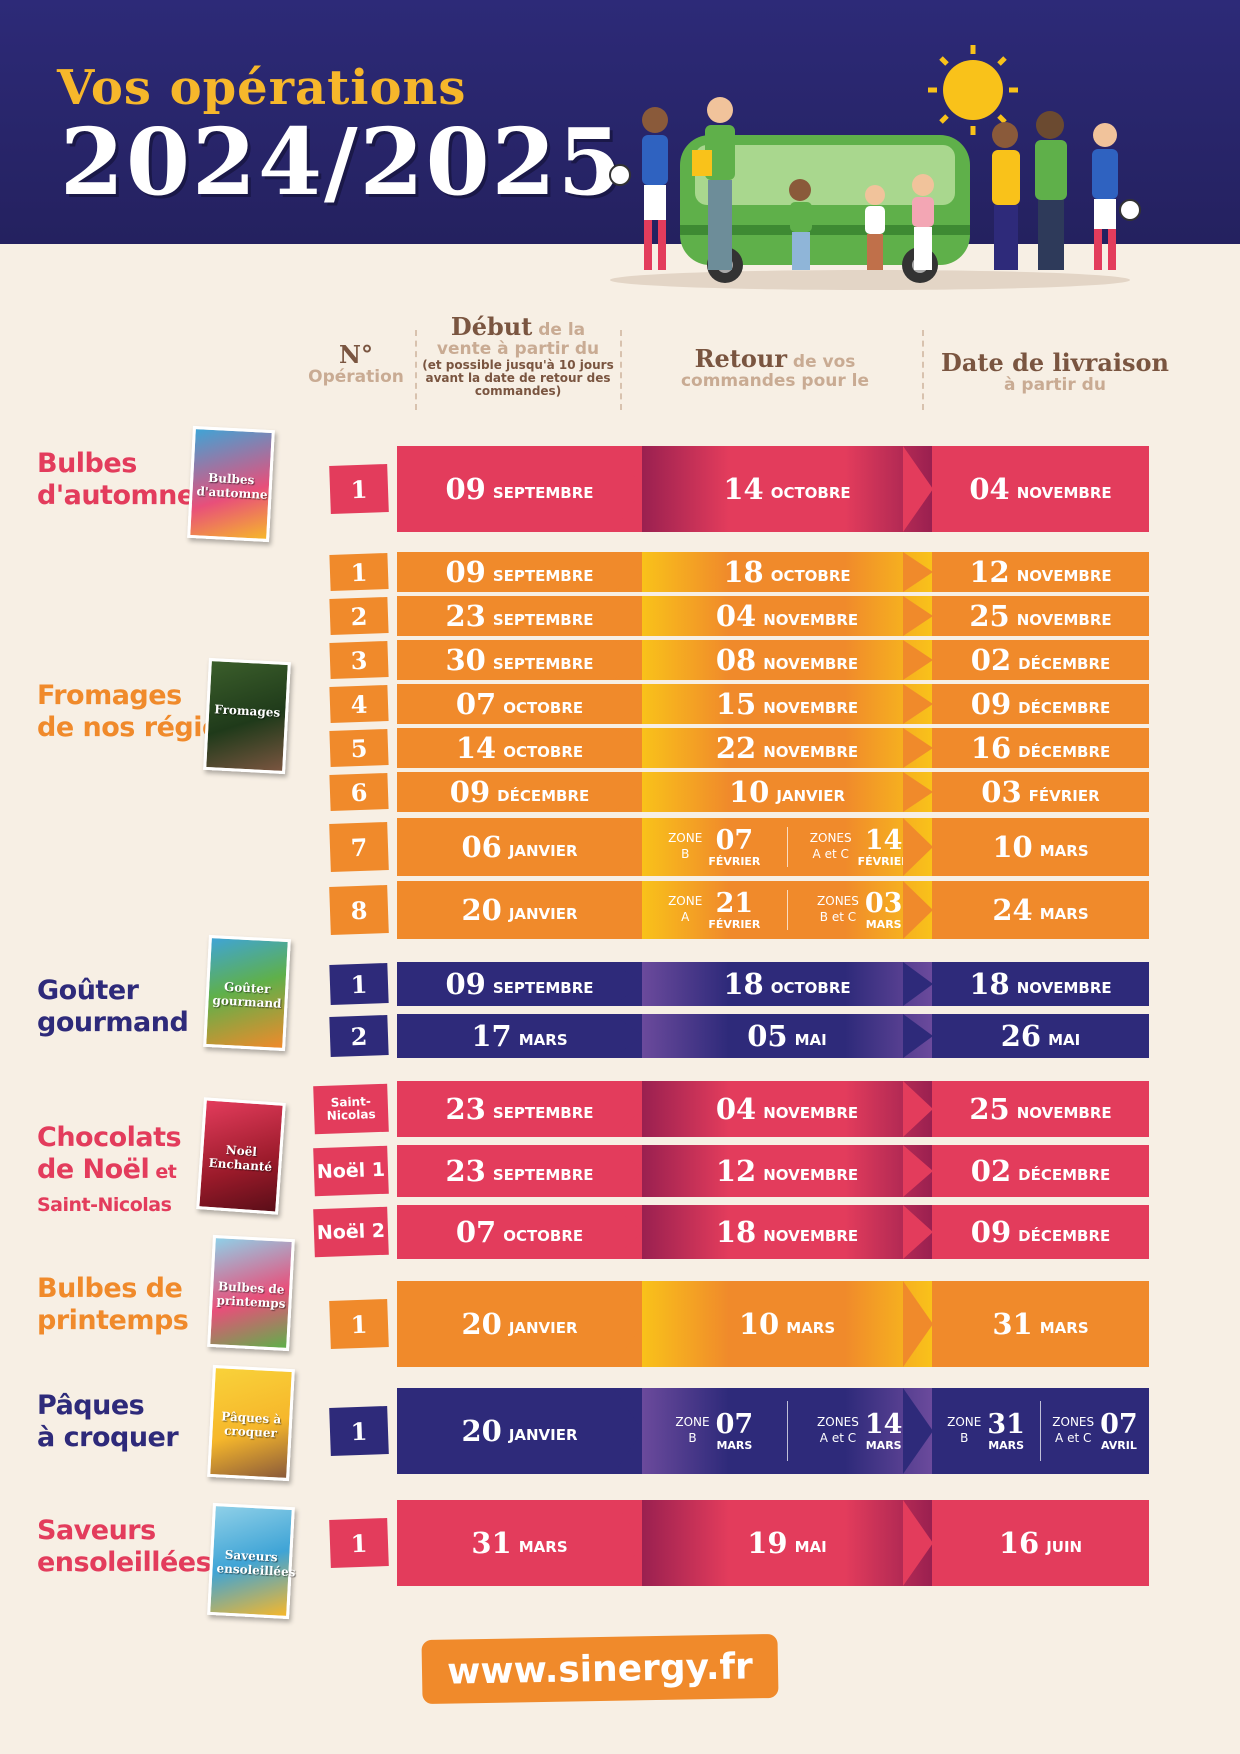 Image resolution: width=1240 pixels, height=1754 pixels. Describe the element at coordinates (787, 1543) in the screenshot. I see `order-return-date: 19 MAI` at that location.